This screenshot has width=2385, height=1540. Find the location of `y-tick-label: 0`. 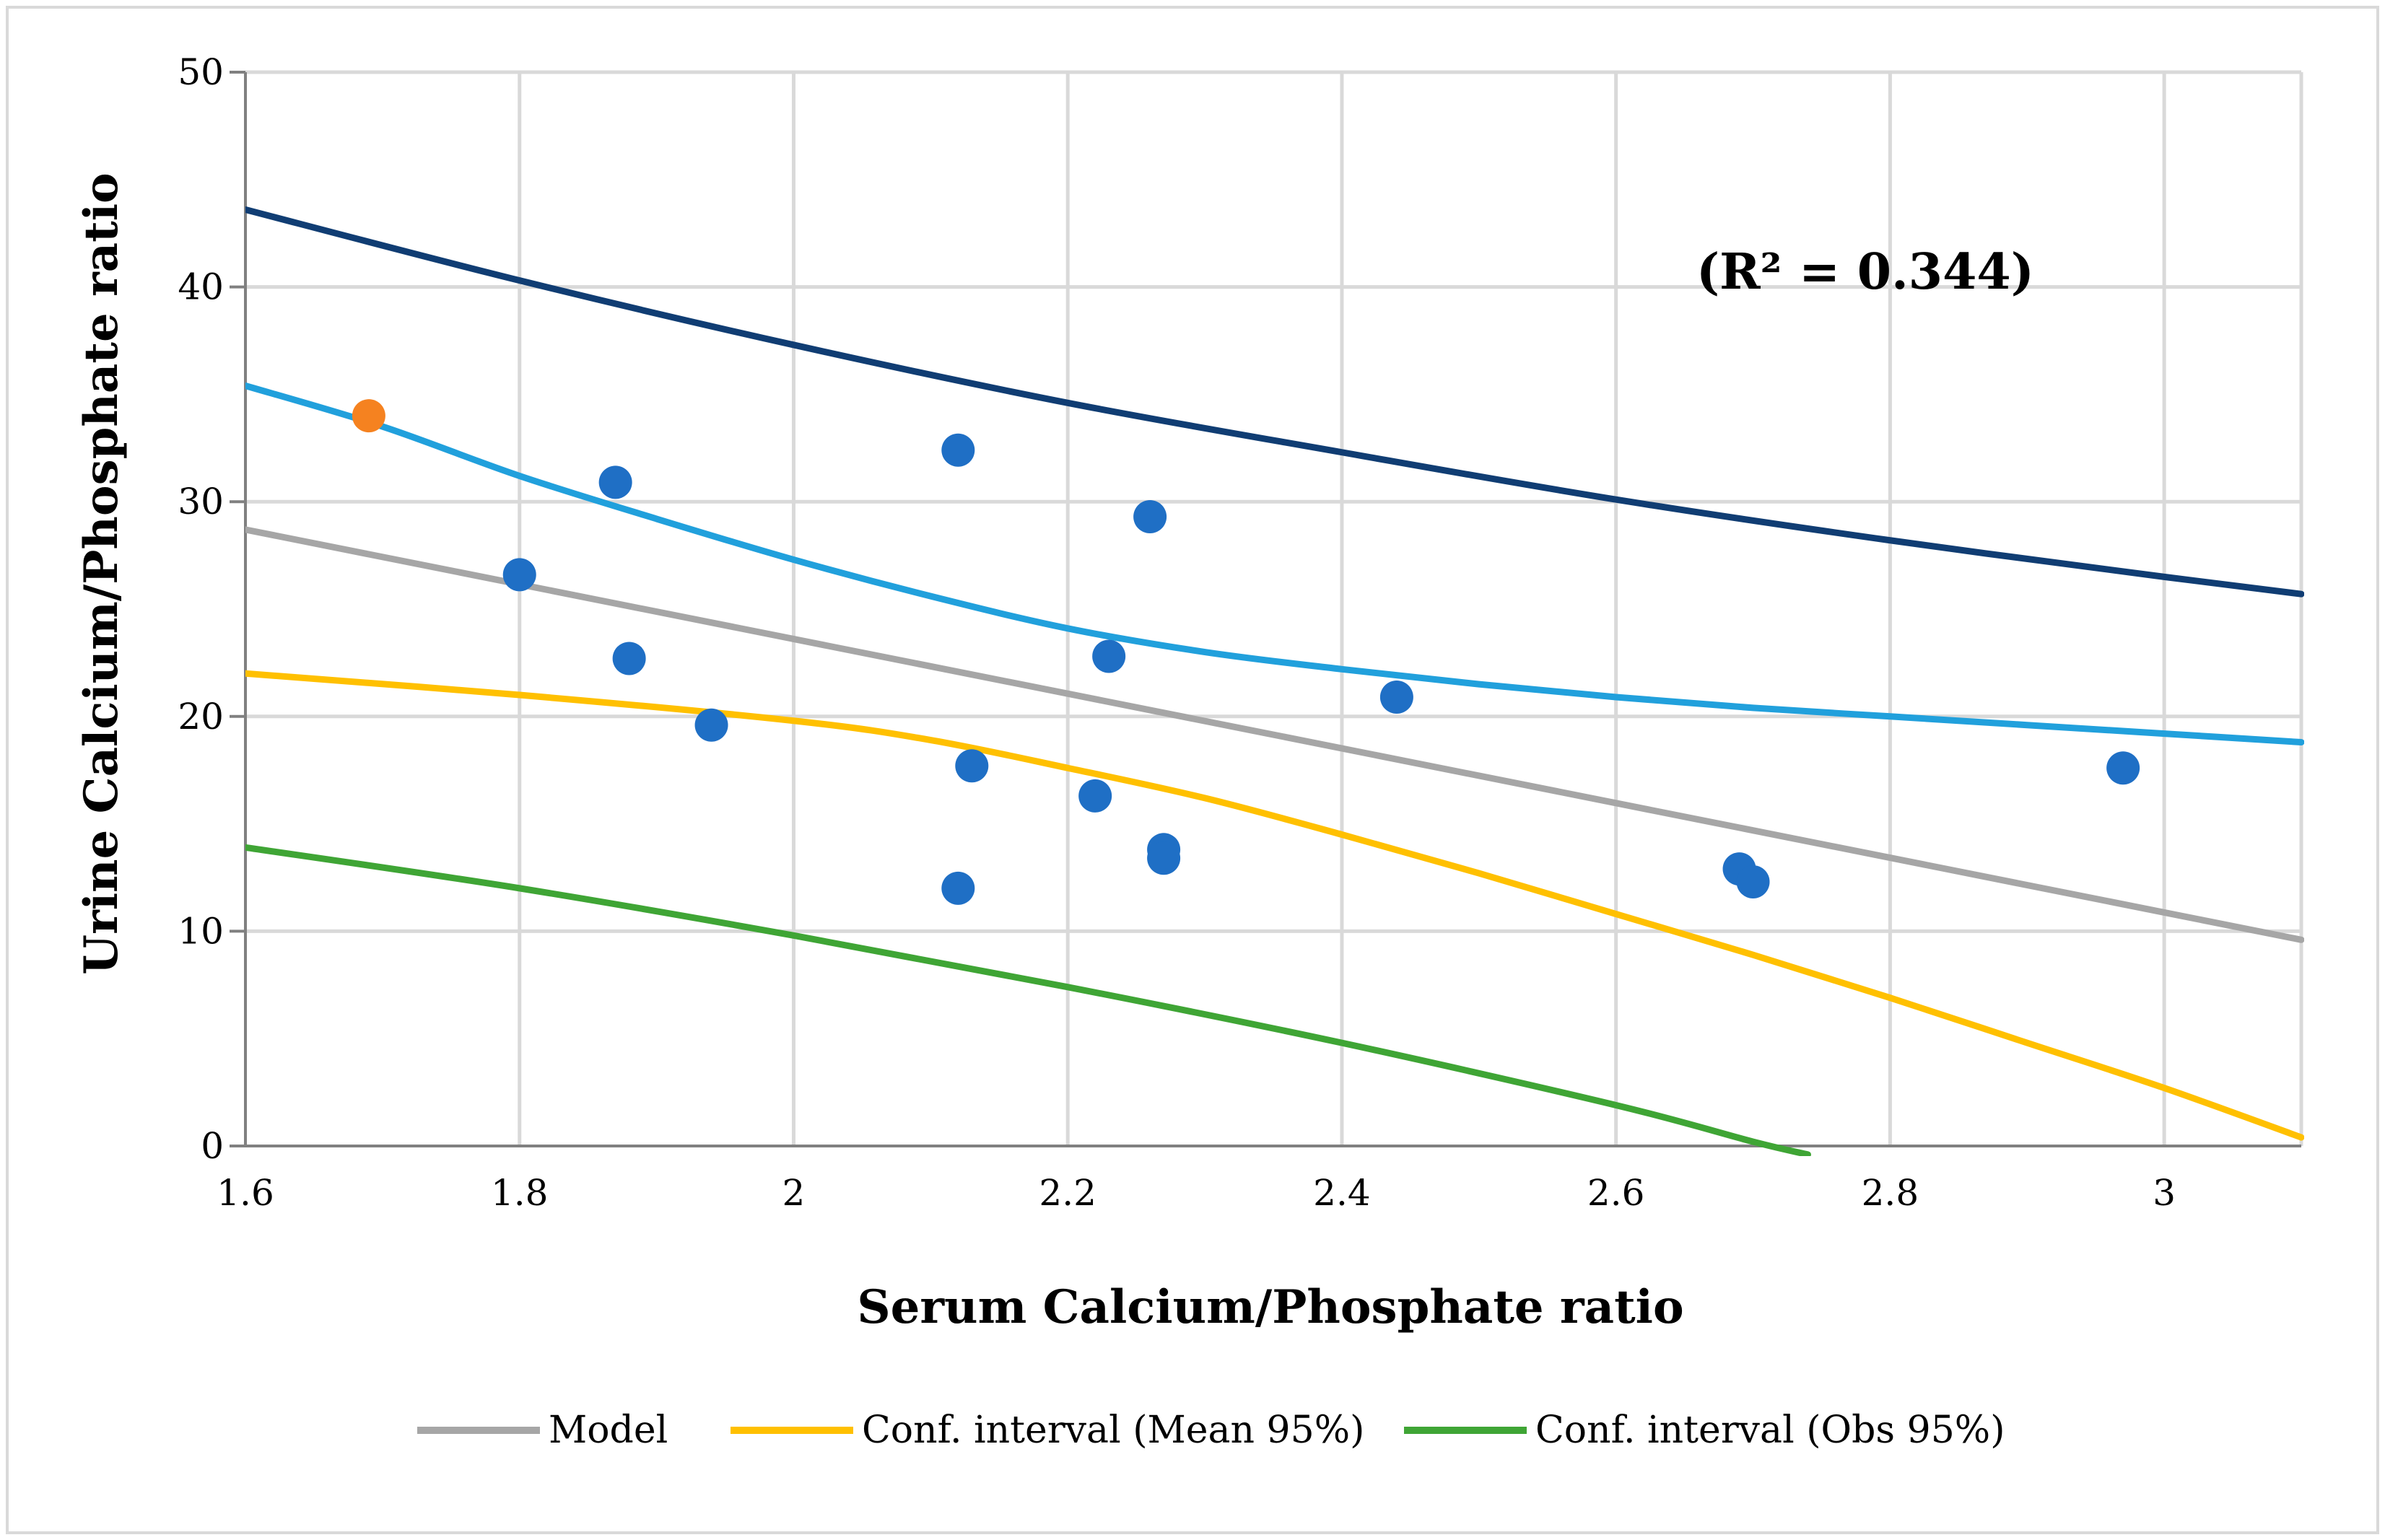

y-tick-label: 0 is located at coordinates (212, 1146).